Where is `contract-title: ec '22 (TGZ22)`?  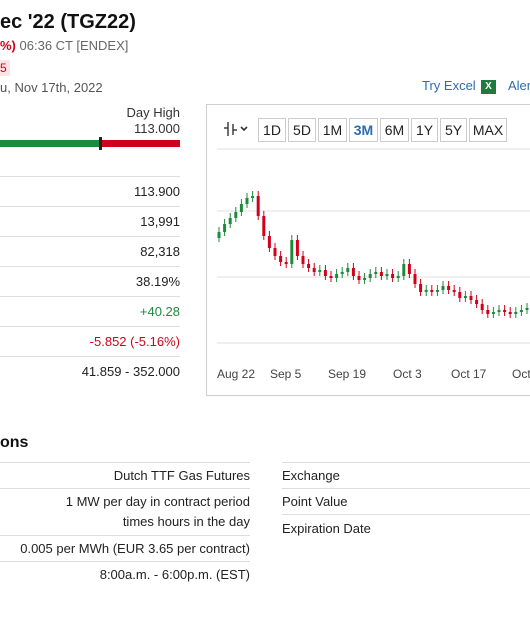
contract-title: ec '22 (TGZ22) is located at coordinates (68, 22).